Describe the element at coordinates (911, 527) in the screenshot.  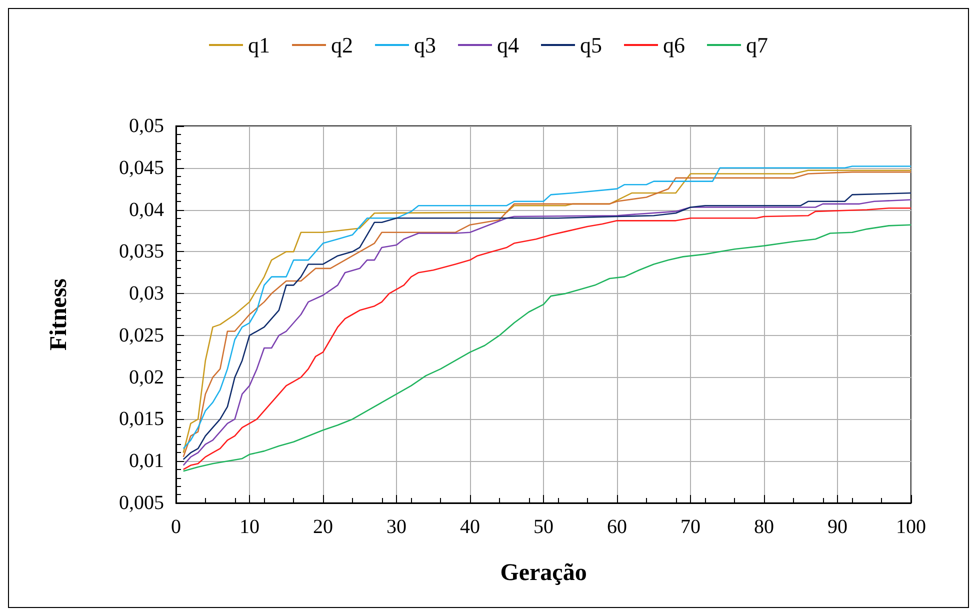
I see `x-tick-label: 100` at that location.